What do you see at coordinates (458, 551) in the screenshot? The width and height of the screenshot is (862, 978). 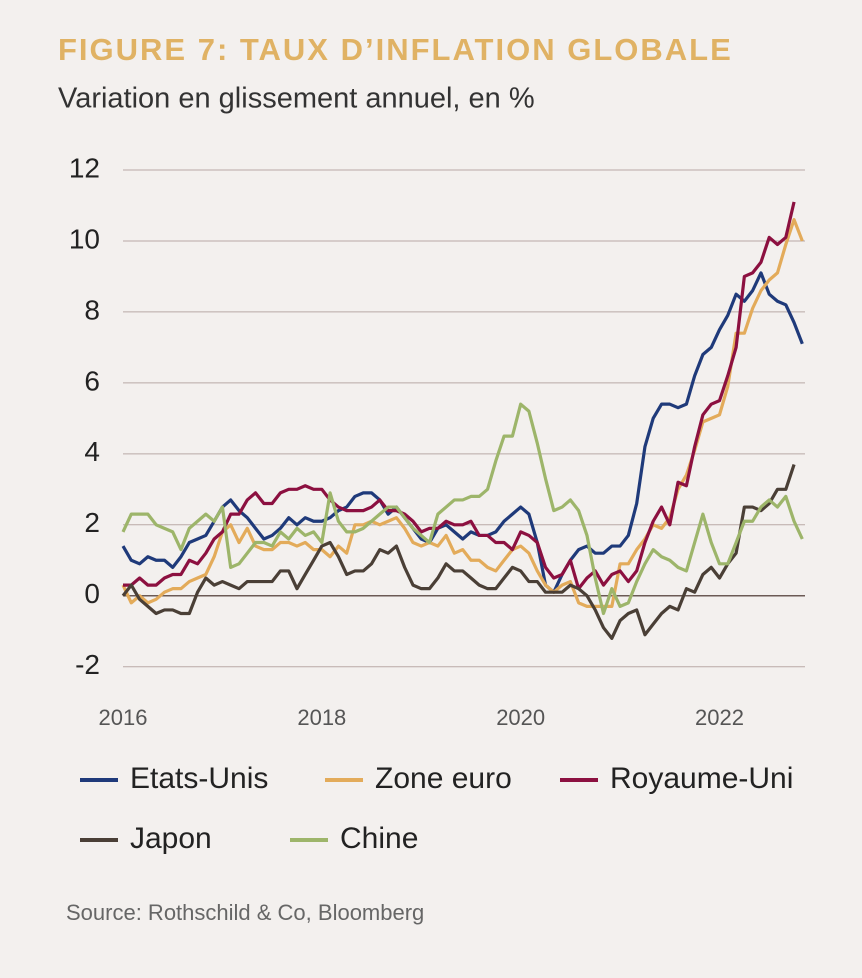 I see `series-line` at bounding box center [458, 551].